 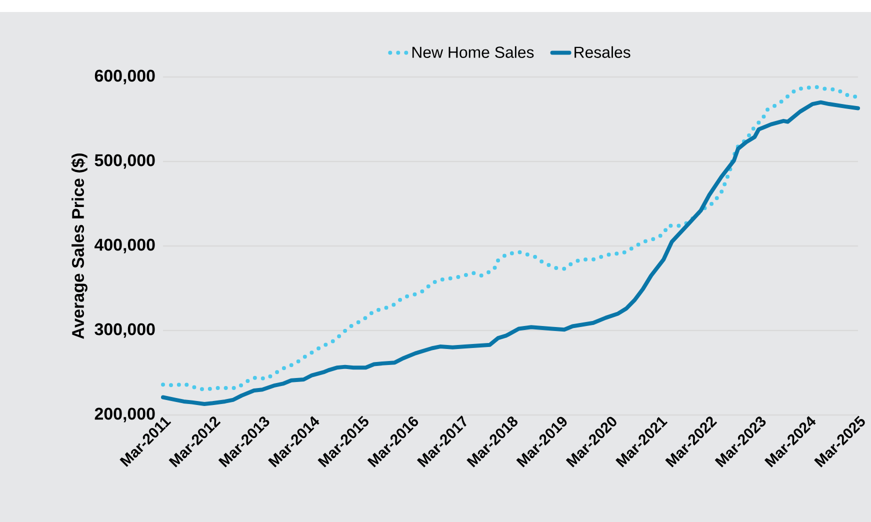 I want to click on legend-label: New Home Sales, so click(x=473, y=52).